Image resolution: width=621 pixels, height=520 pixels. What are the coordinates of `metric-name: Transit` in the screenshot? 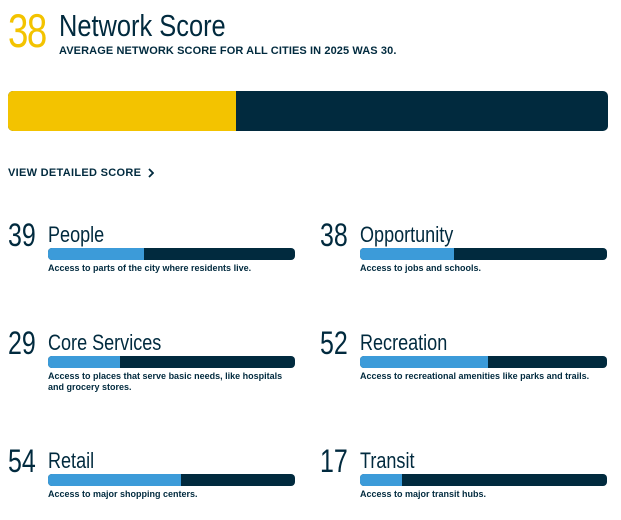 It's located at (387, 460).